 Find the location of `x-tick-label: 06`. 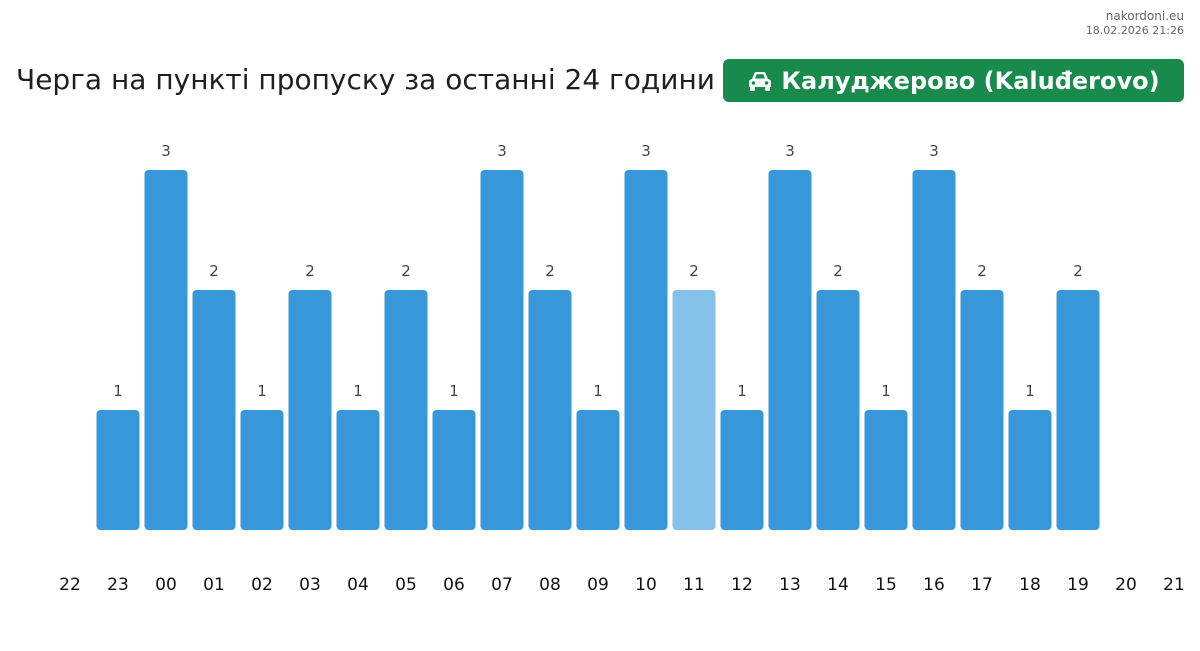

x-tick-label: 06 is located at coordinates (454, 585).